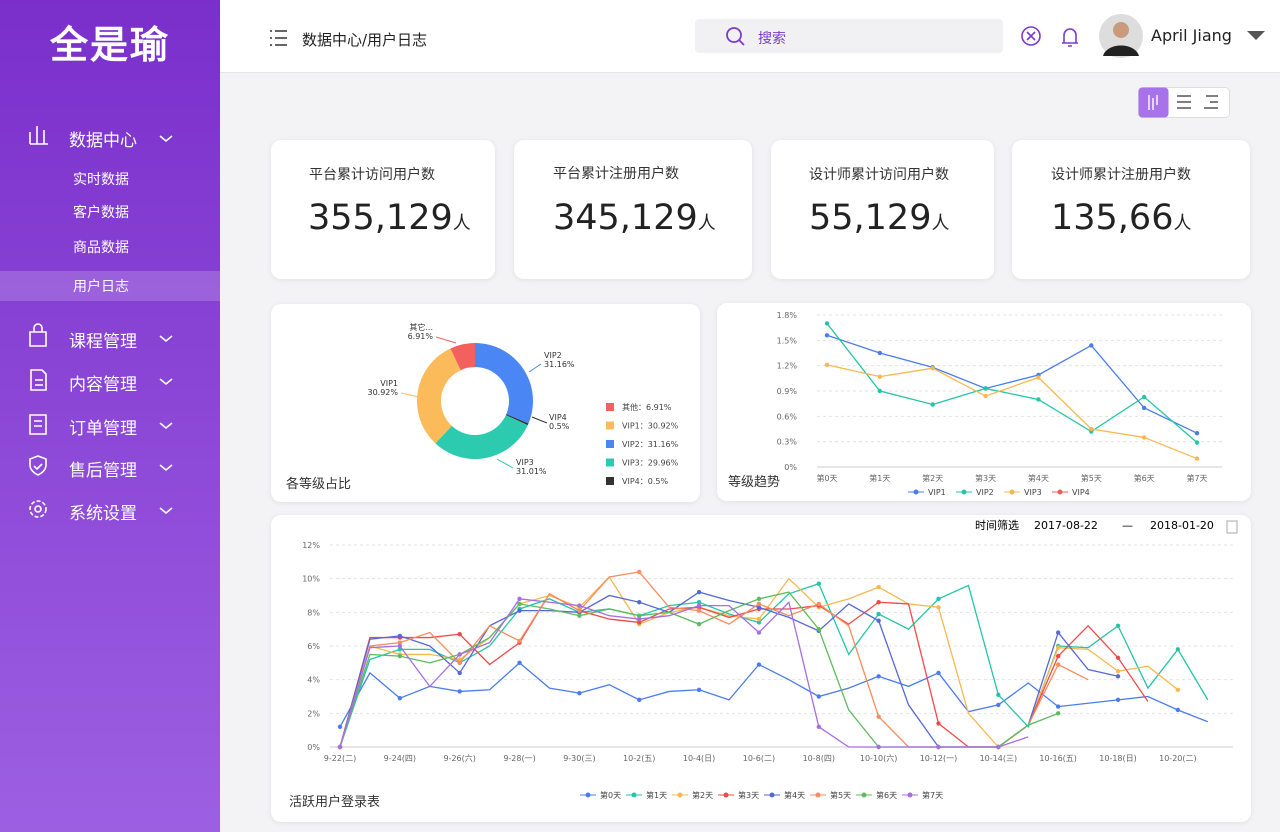 This screenshot has height=832, width=1280. Describe the element at coordinates (787, 366) in the screenshot. I see `y-tick-label: 1.2%` at that location.